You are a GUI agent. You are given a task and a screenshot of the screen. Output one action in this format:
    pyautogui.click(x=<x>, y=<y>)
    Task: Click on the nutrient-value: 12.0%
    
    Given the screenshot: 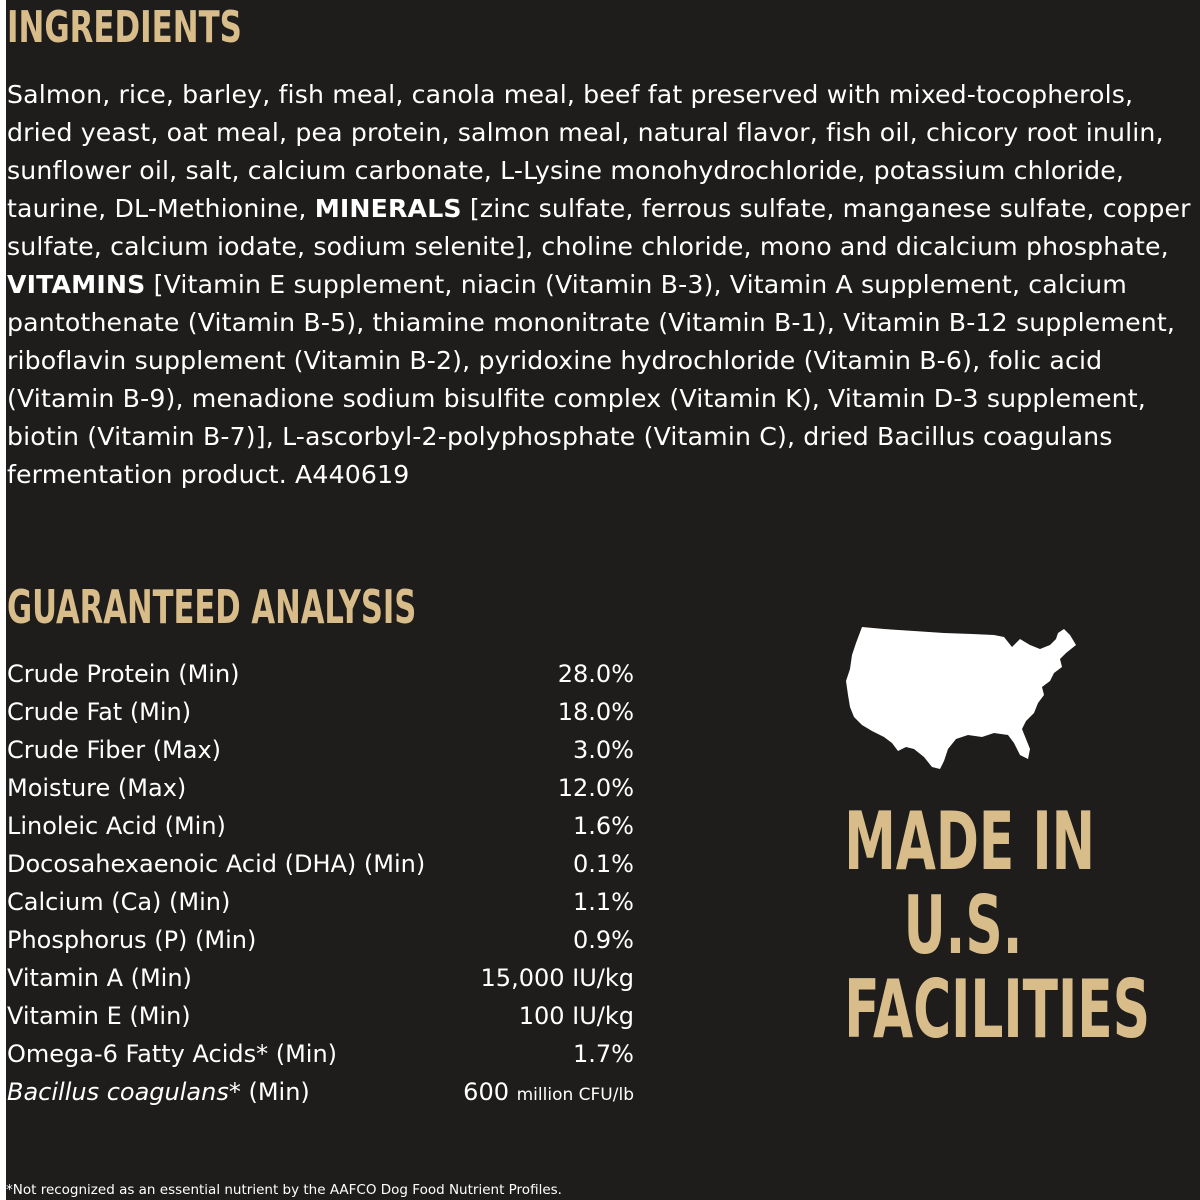 What is the action you would take?
    pyautogui.click(x=595, y=788)
    